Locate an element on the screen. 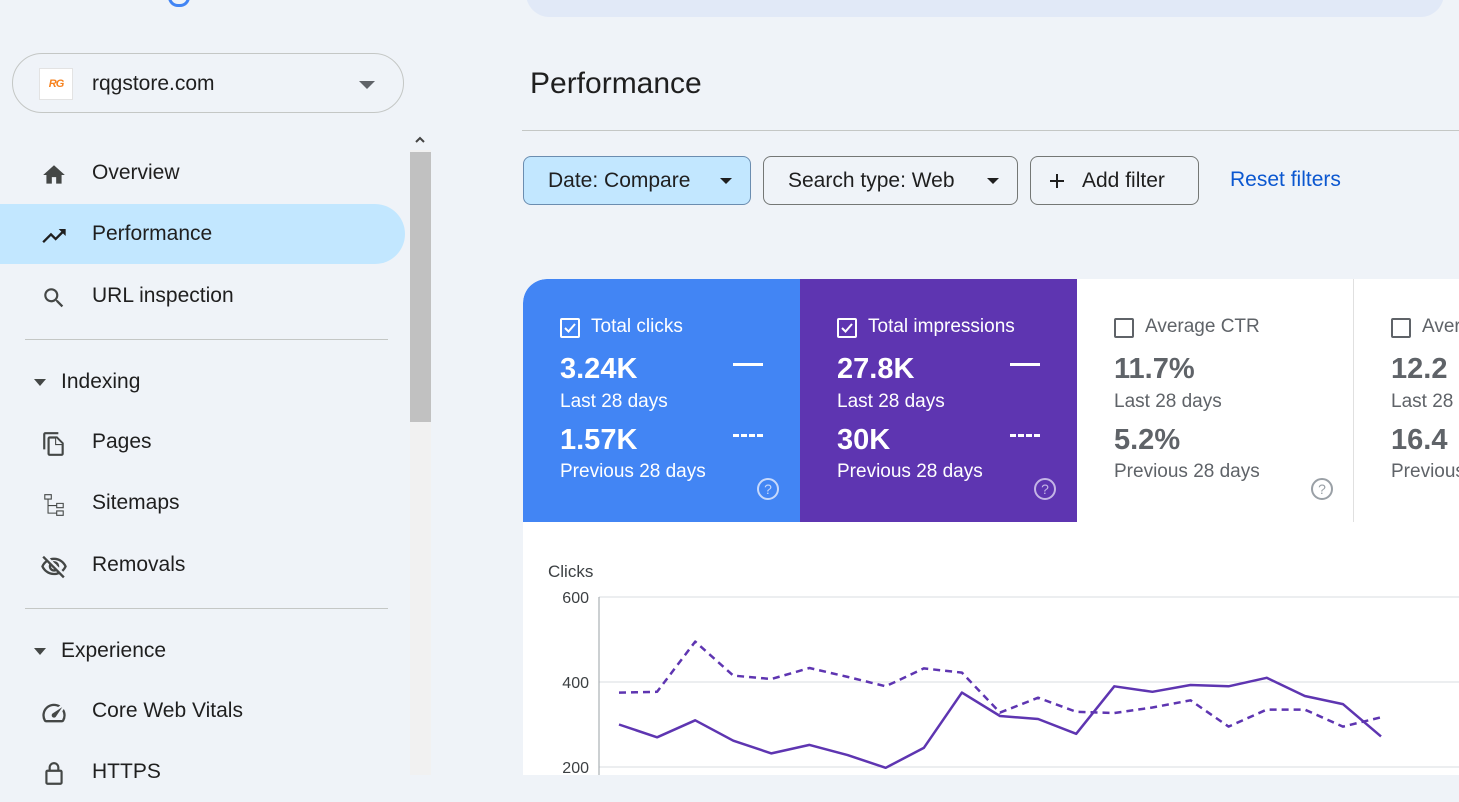 This screenshot has width=1459, height=802. sidebar-item-label: Performance is located at coordinates (152, 233).